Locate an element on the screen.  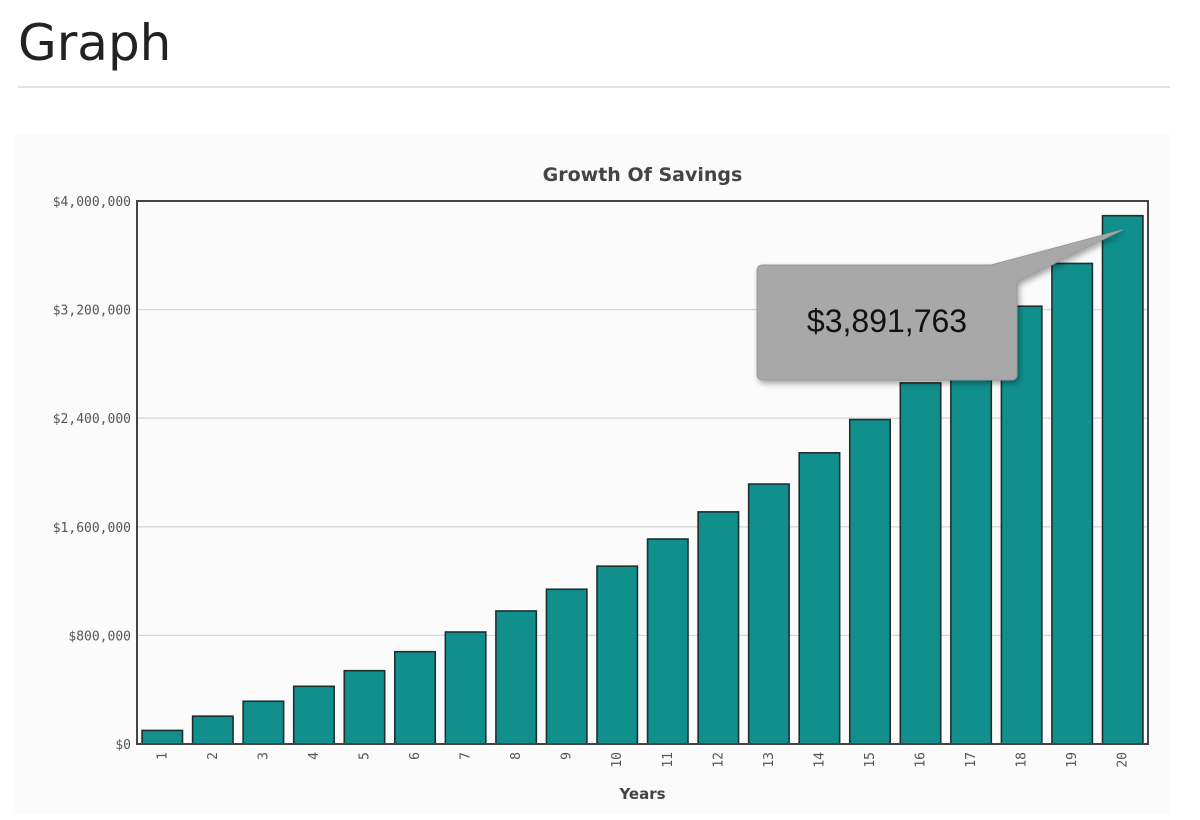
title-divider is located at coordinates (594, 87).